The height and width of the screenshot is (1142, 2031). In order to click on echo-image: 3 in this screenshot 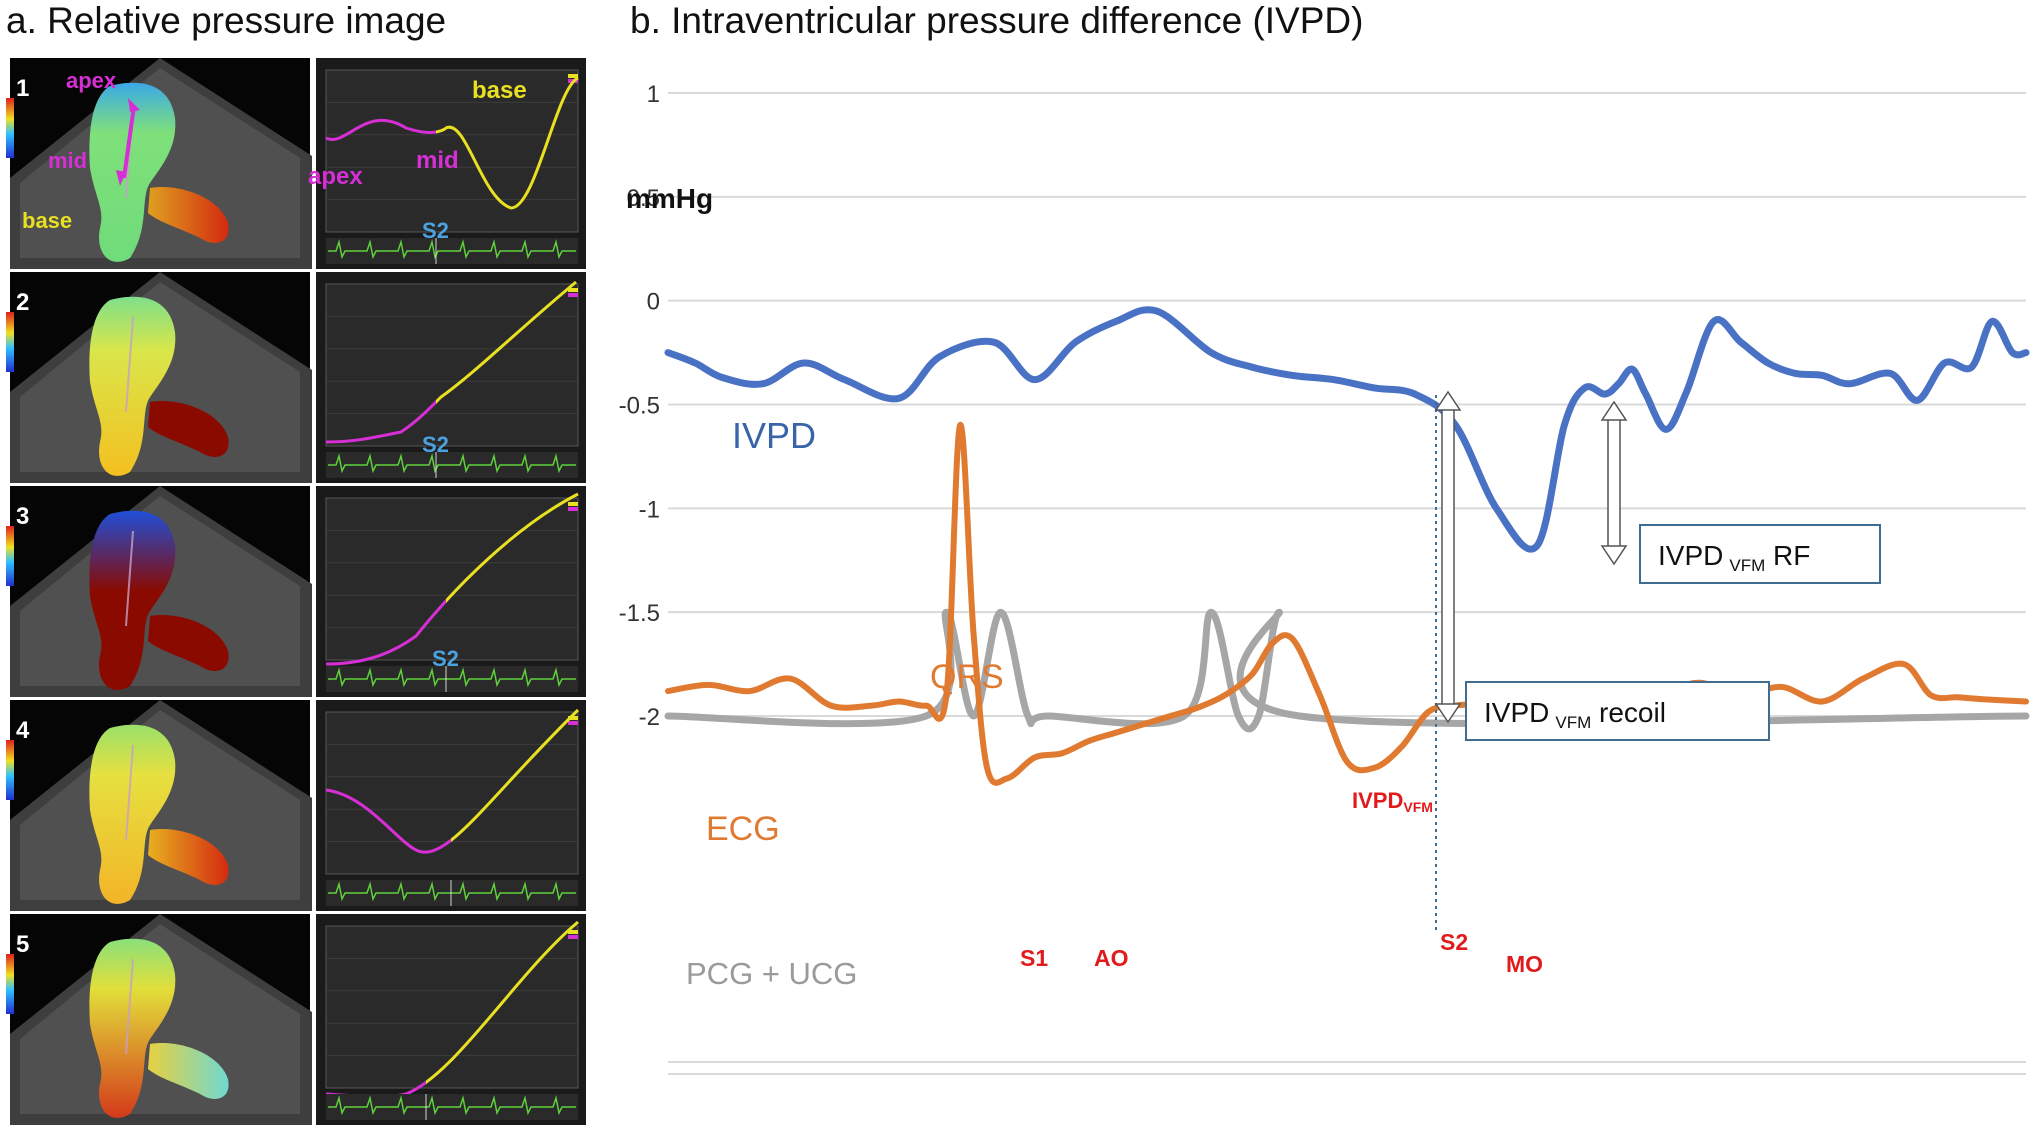, I will do `click(159, 591)`.